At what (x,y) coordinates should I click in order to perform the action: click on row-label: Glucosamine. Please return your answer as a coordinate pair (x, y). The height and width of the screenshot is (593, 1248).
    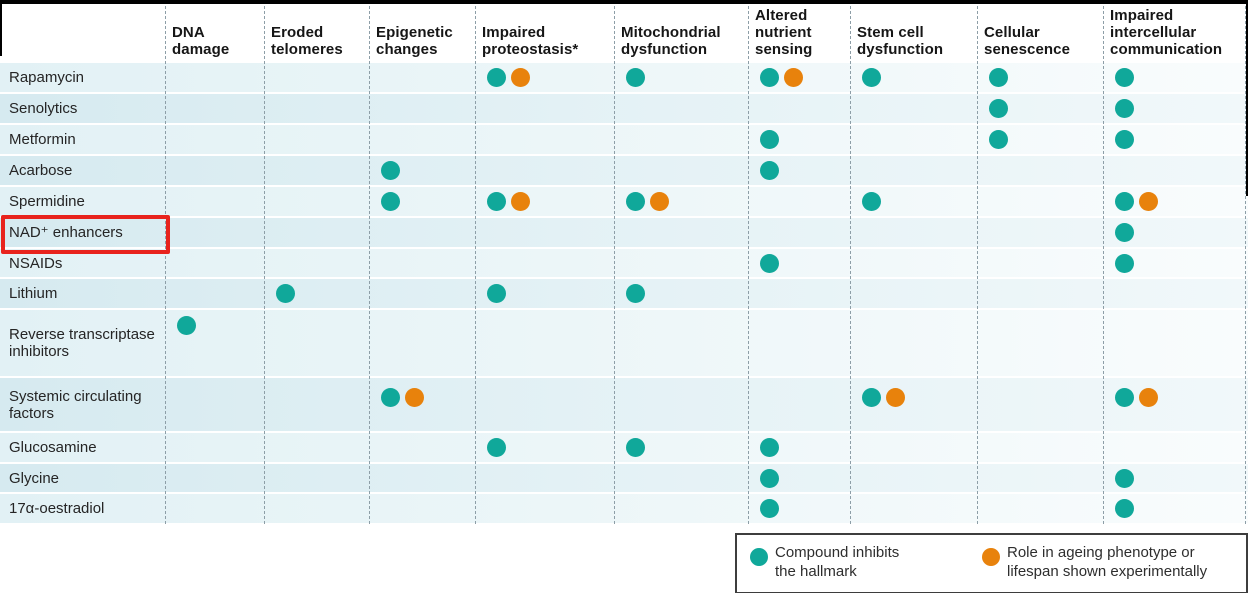
    Looking at the image, I should click on (53, 447).